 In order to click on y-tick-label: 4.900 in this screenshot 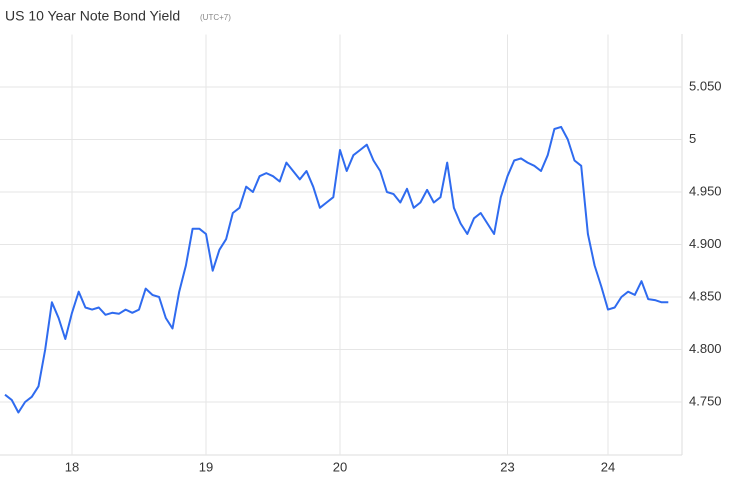, I will do `click(705, 243)`.